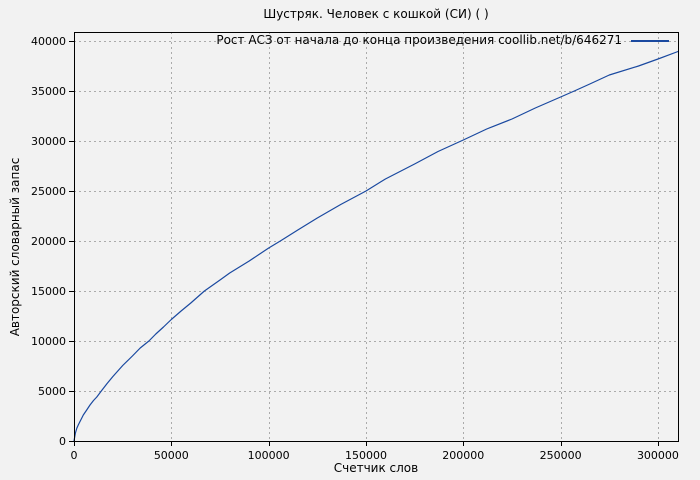  What do you see at coordinates (48, 191) in the screenshot?
I see `y-tick-label: 25000` at bounding box center [48, 191].